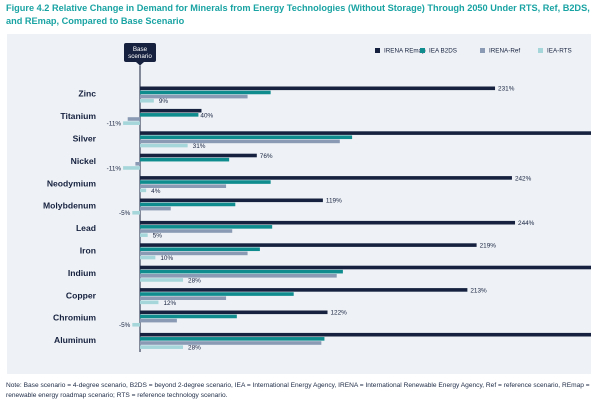  I want to click on bar-irena-remap-lead, so click(328, 222).